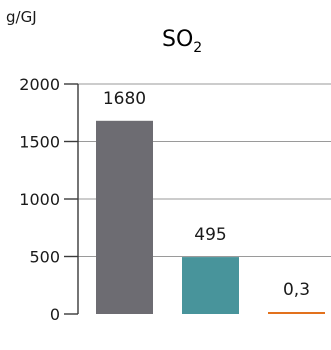 This screenshot has height=350, width=331. Describe the element at coordinates (21, 17) in the screenshot. I see `unit-label: g/GJ` at that location.